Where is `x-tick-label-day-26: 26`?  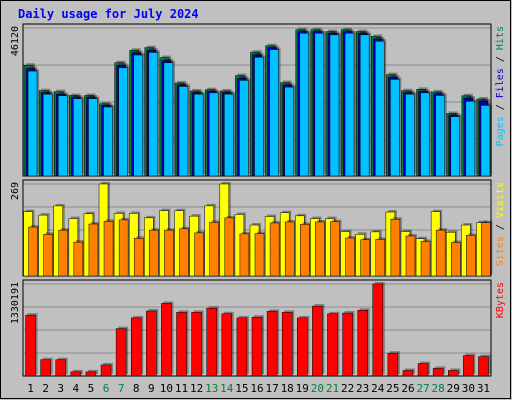
x-tick-label-day-26: 26 is located at coordinates (407, 388).